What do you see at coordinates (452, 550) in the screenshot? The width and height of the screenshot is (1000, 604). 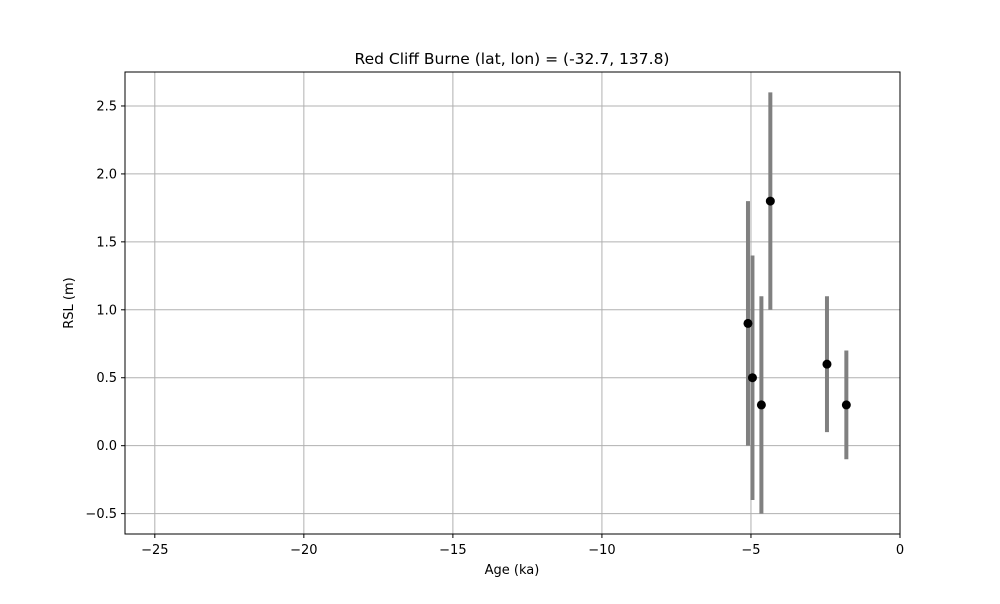 I see `x-tick-label: −15` at bounding box center [452, 550].